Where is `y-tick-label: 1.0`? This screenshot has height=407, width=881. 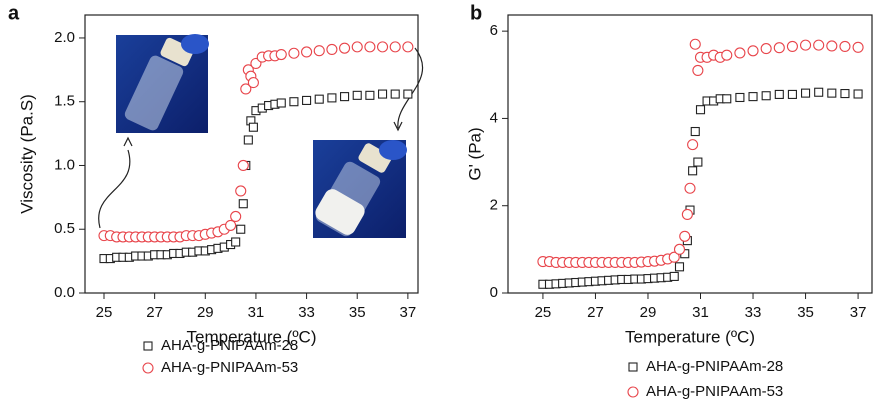 y-tick-label: 1.0 is located at coordinates (64, 164).